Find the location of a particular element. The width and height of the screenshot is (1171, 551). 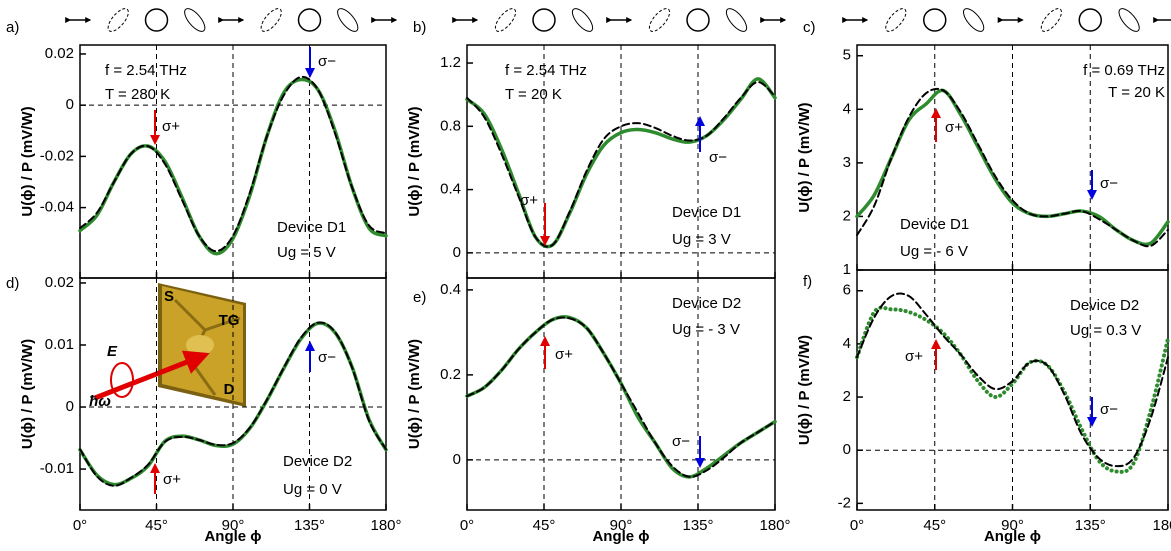

y-tick-label: 0.2 is located at coordinates (450, 374).